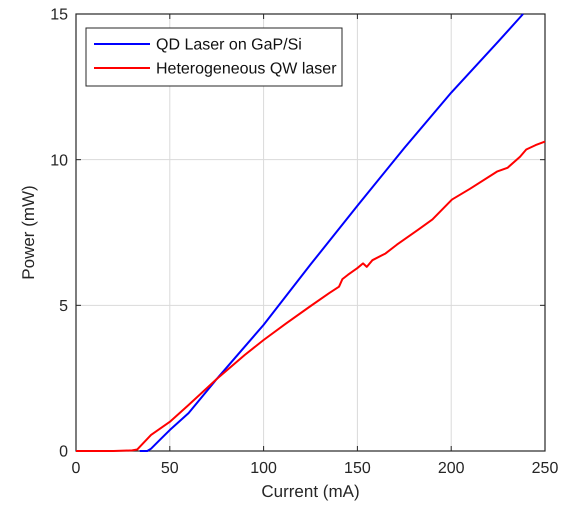 The image size is (568, 516). Describe the element at coordinates (264, 468) in the screenshot. I see `x-tick-label: 100` at that location.